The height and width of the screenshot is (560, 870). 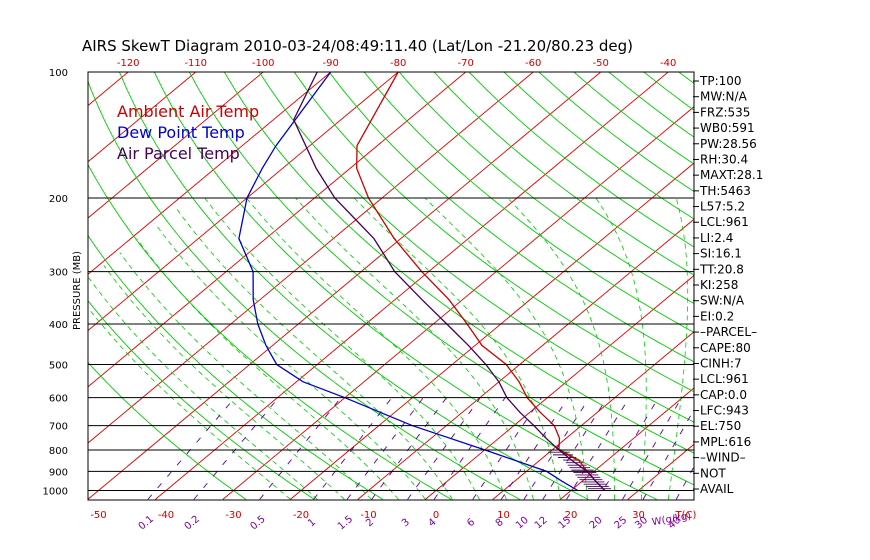 What do you see at coordinates (58, 427) in the screenshot?
I see `y-tick-label: 700` at bounding box center [58, 427].